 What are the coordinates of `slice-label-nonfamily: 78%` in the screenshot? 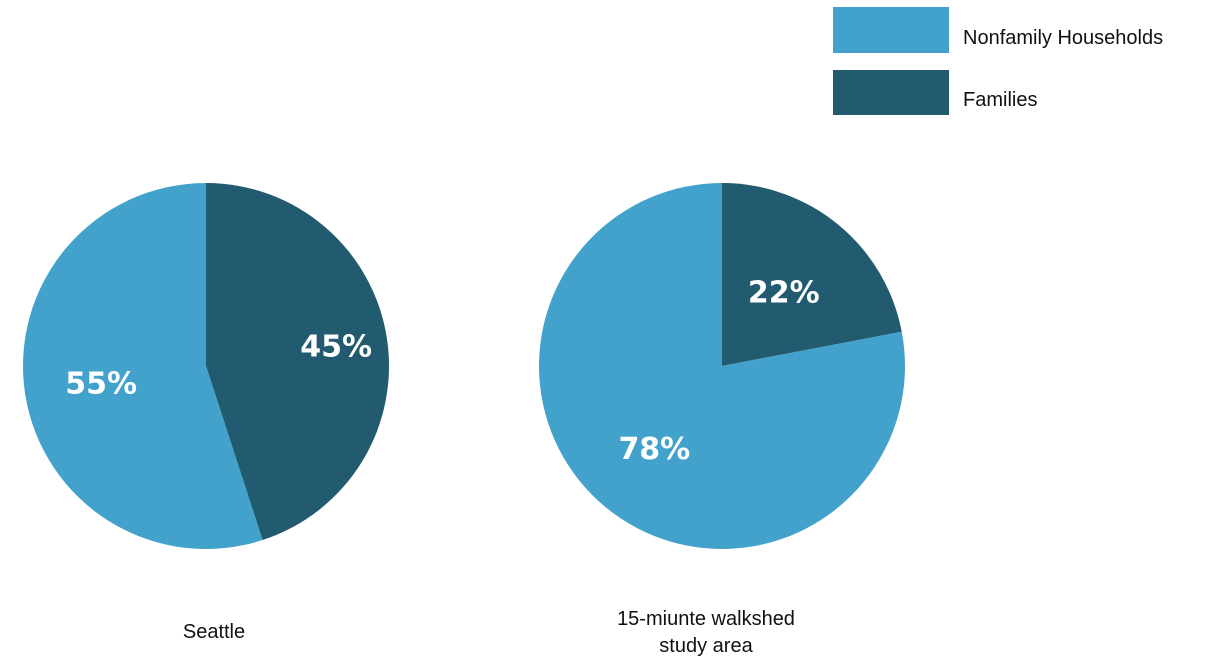 It's located at (654, 449).